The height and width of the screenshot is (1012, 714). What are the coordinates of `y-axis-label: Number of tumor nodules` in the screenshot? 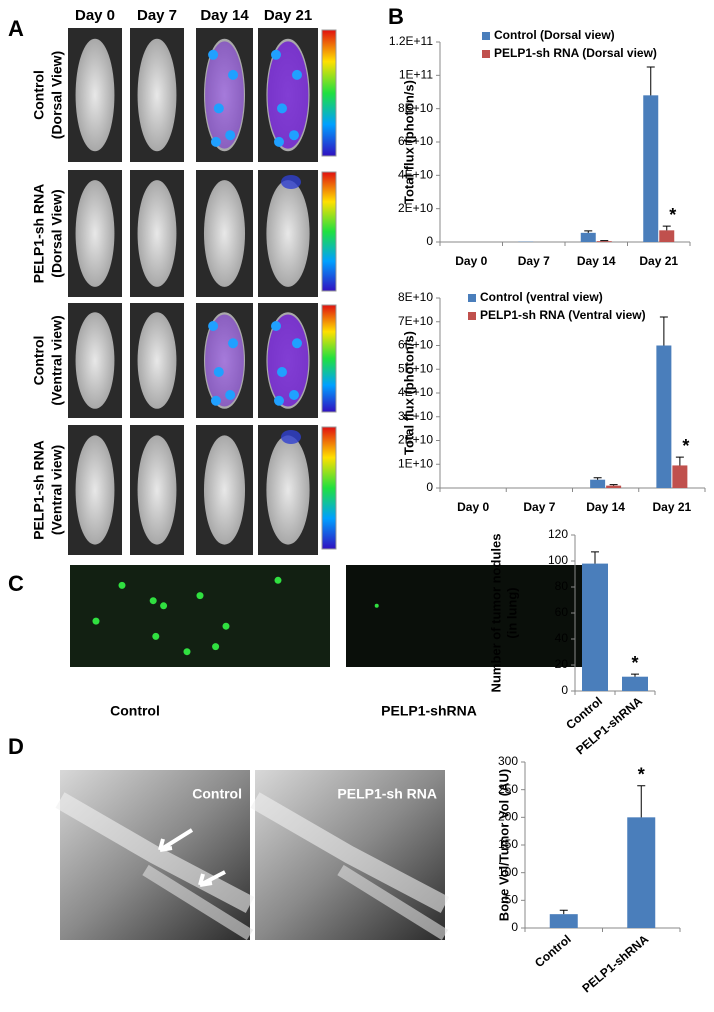 It's located at (495, 613).